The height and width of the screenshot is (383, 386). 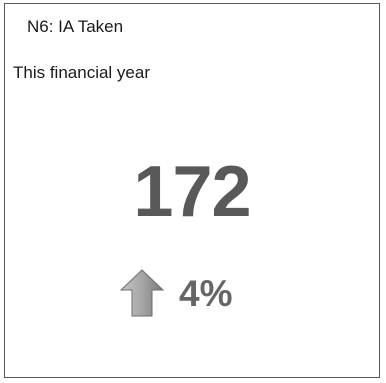 I want to click on trend-value: 4%, so click(x=206, y=293).